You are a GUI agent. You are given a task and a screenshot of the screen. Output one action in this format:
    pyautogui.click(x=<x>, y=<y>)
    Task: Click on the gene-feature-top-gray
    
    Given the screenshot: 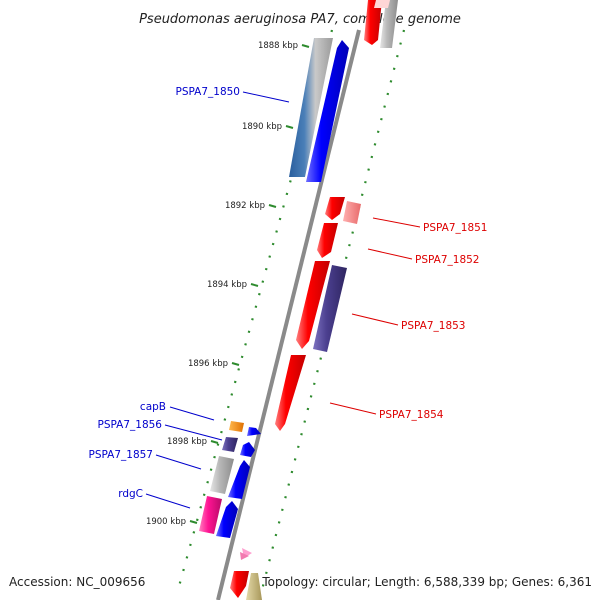 What is the action you would take?
    pyautogui.click(x=389, y=24)
    